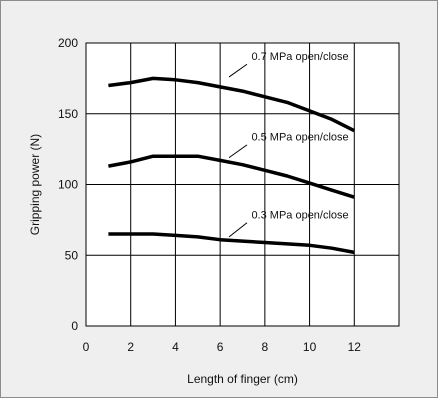  Describe the element at coordinates (68, 185) in the screenshot. I see `y-tick-label: 100` at that location.